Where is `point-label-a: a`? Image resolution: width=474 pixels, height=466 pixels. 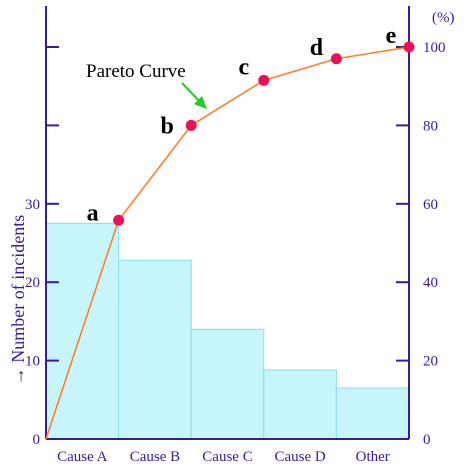
point-label-a: a is located at coordinates (93, 213).